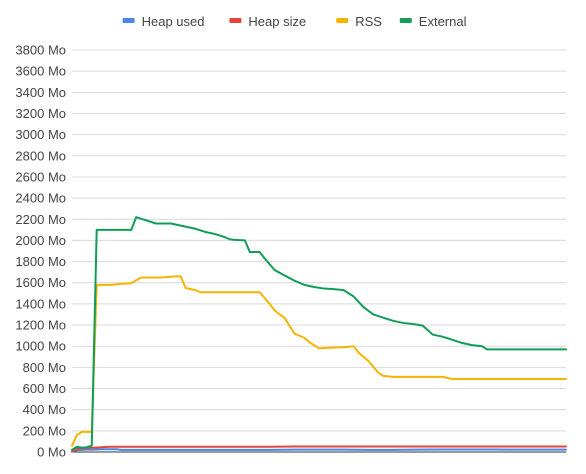  I want to click on y-tick-label: 1800 Mo, so click(40, 261).